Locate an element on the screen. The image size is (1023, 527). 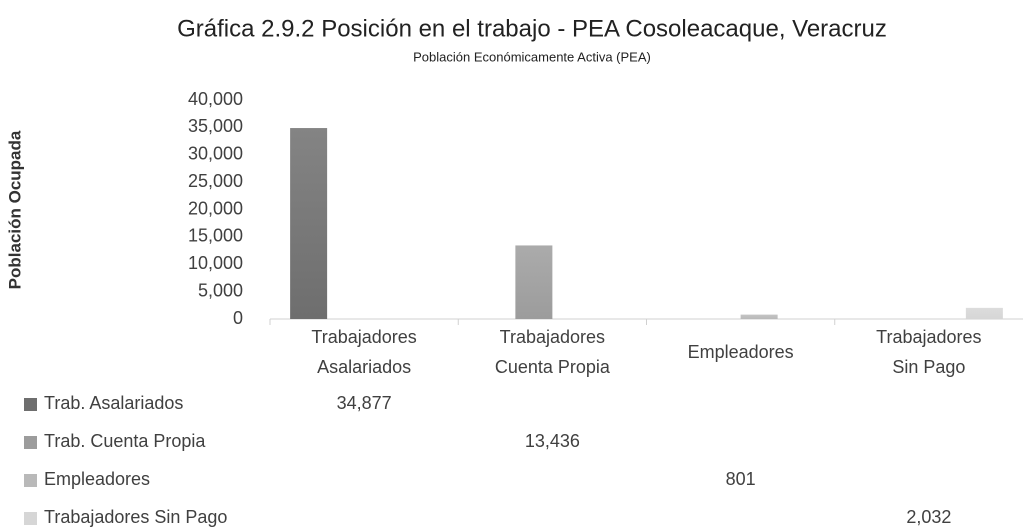
table-value: 2,032 is located at coordinates (928, 517).